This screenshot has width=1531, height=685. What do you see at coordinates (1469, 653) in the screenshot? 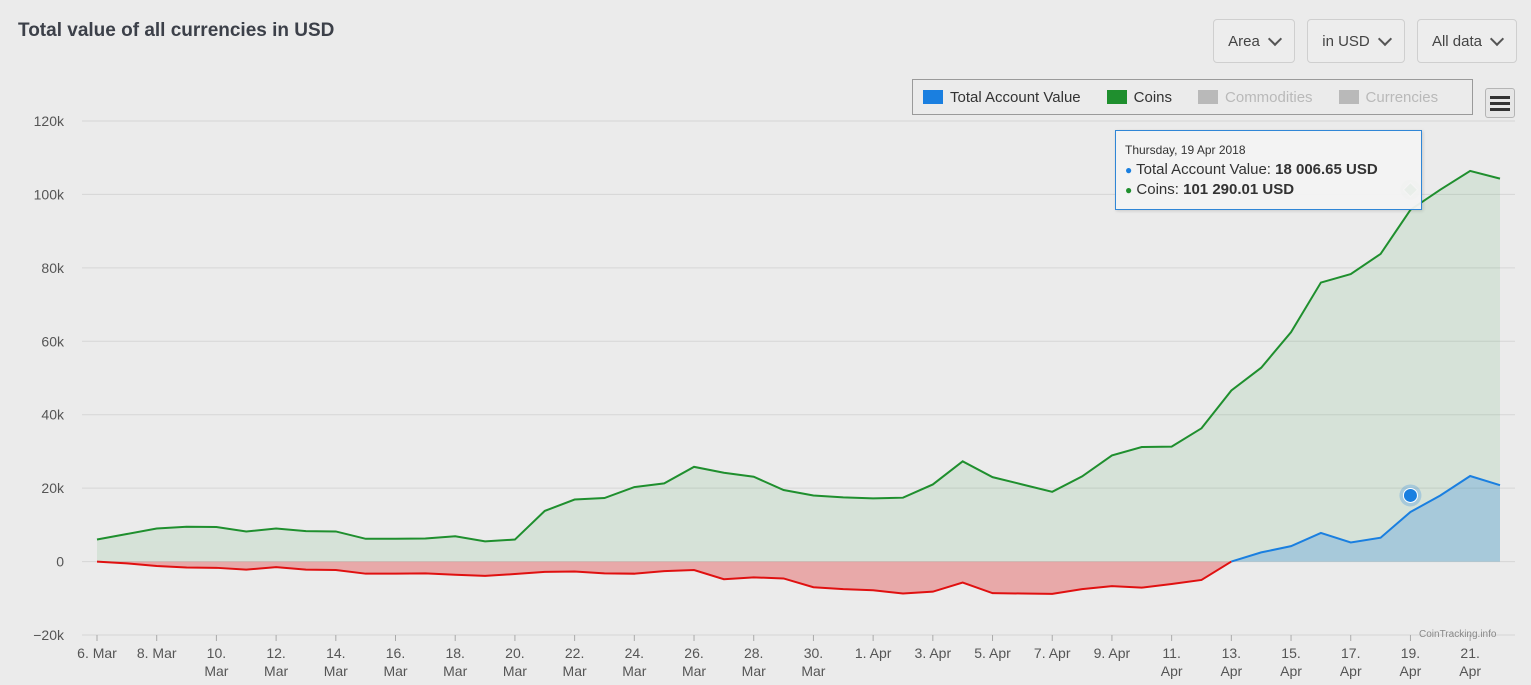
I see `x-tick-label: 21.` at bounding box center [1469, 653].